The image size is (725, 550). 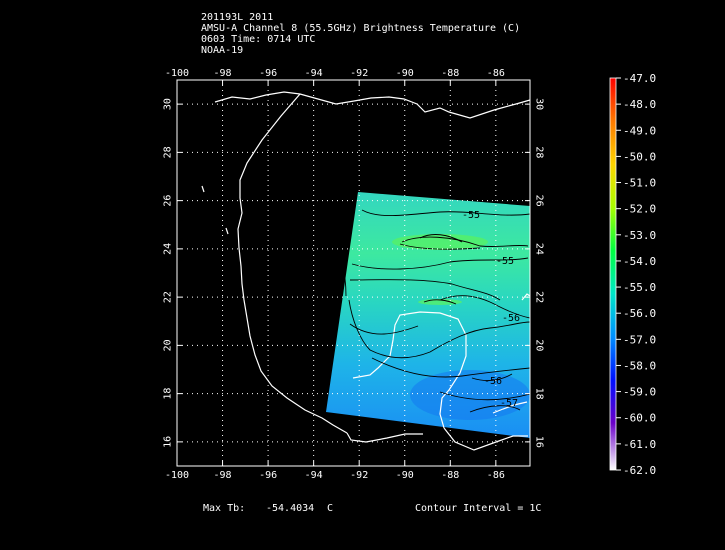 I want to click on max-tb-value: -54.4034, so click(x=290, y=508).